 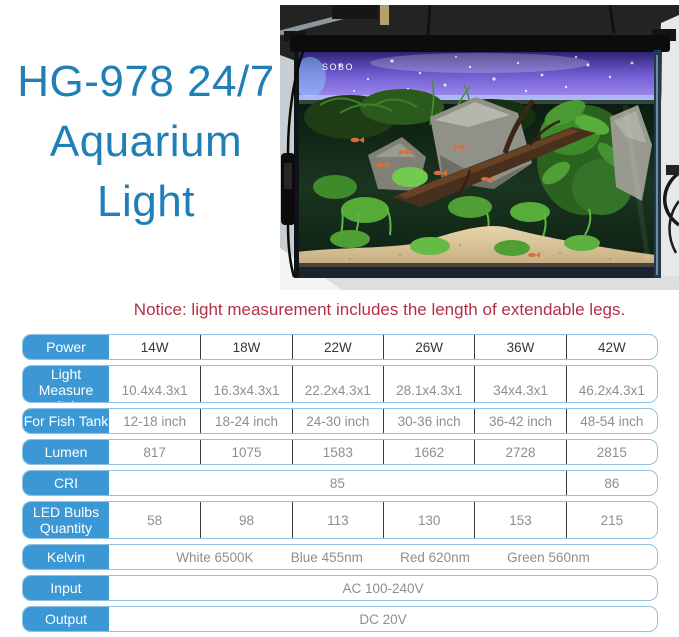 What do you see at coordinates (337, 452) in the screenshot?
I see `spec-cell-lumen-2: 1583` at bounding box center [337, 452].